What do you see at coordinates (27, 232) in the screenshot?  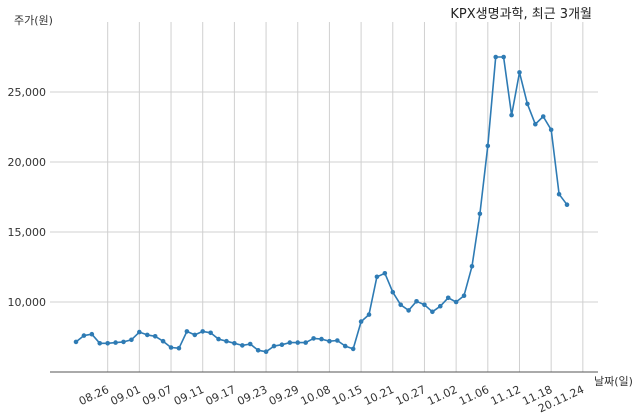 I see `y-tick-label: 15,000` at bounding box center [27, 232].